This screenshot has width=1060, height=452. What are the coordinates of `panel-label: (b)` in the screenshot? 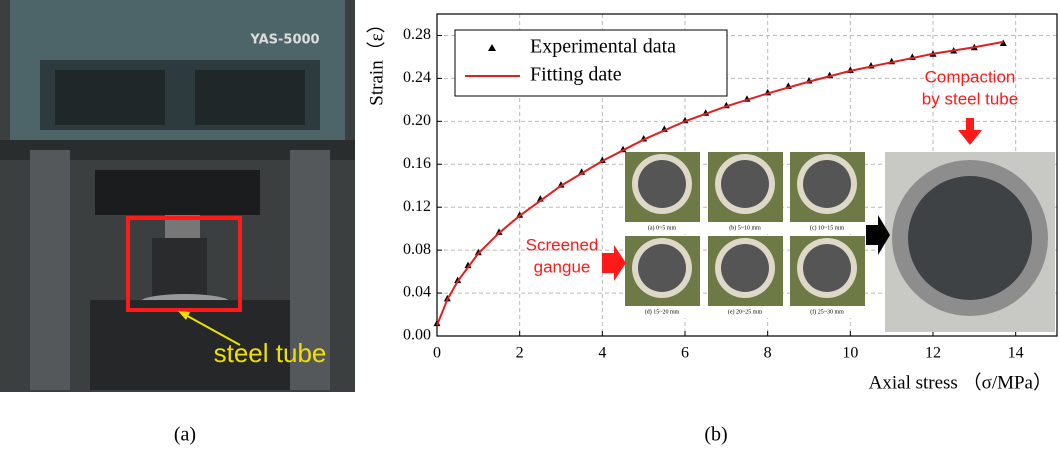 It's located at (715, 435).